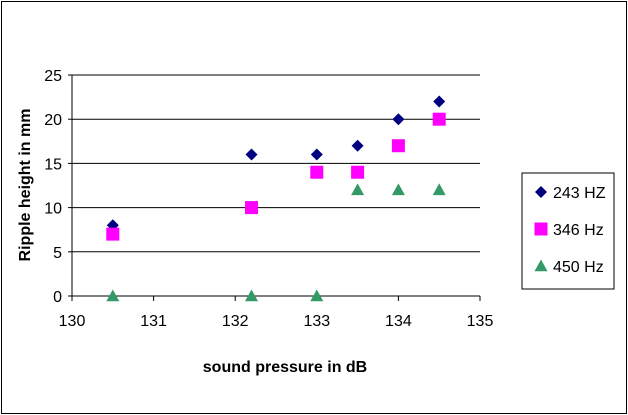 This screenshot has height=415, width=628. What do you see at coordinates (398, 321) in the screenshot?
I see `x-tick-label: 134` at bounding box center [398, 321].